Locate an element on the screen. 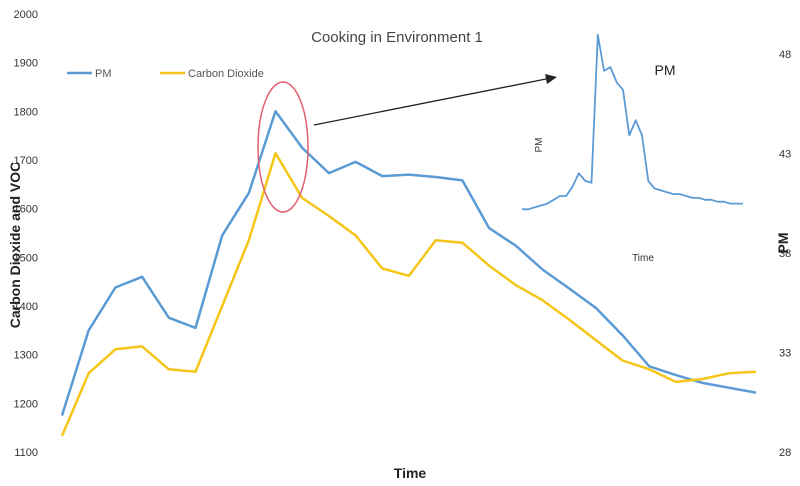 The image size is (800, 486). legend-label-co2: Carbon Dioxide is located at coordinates (226, 74).